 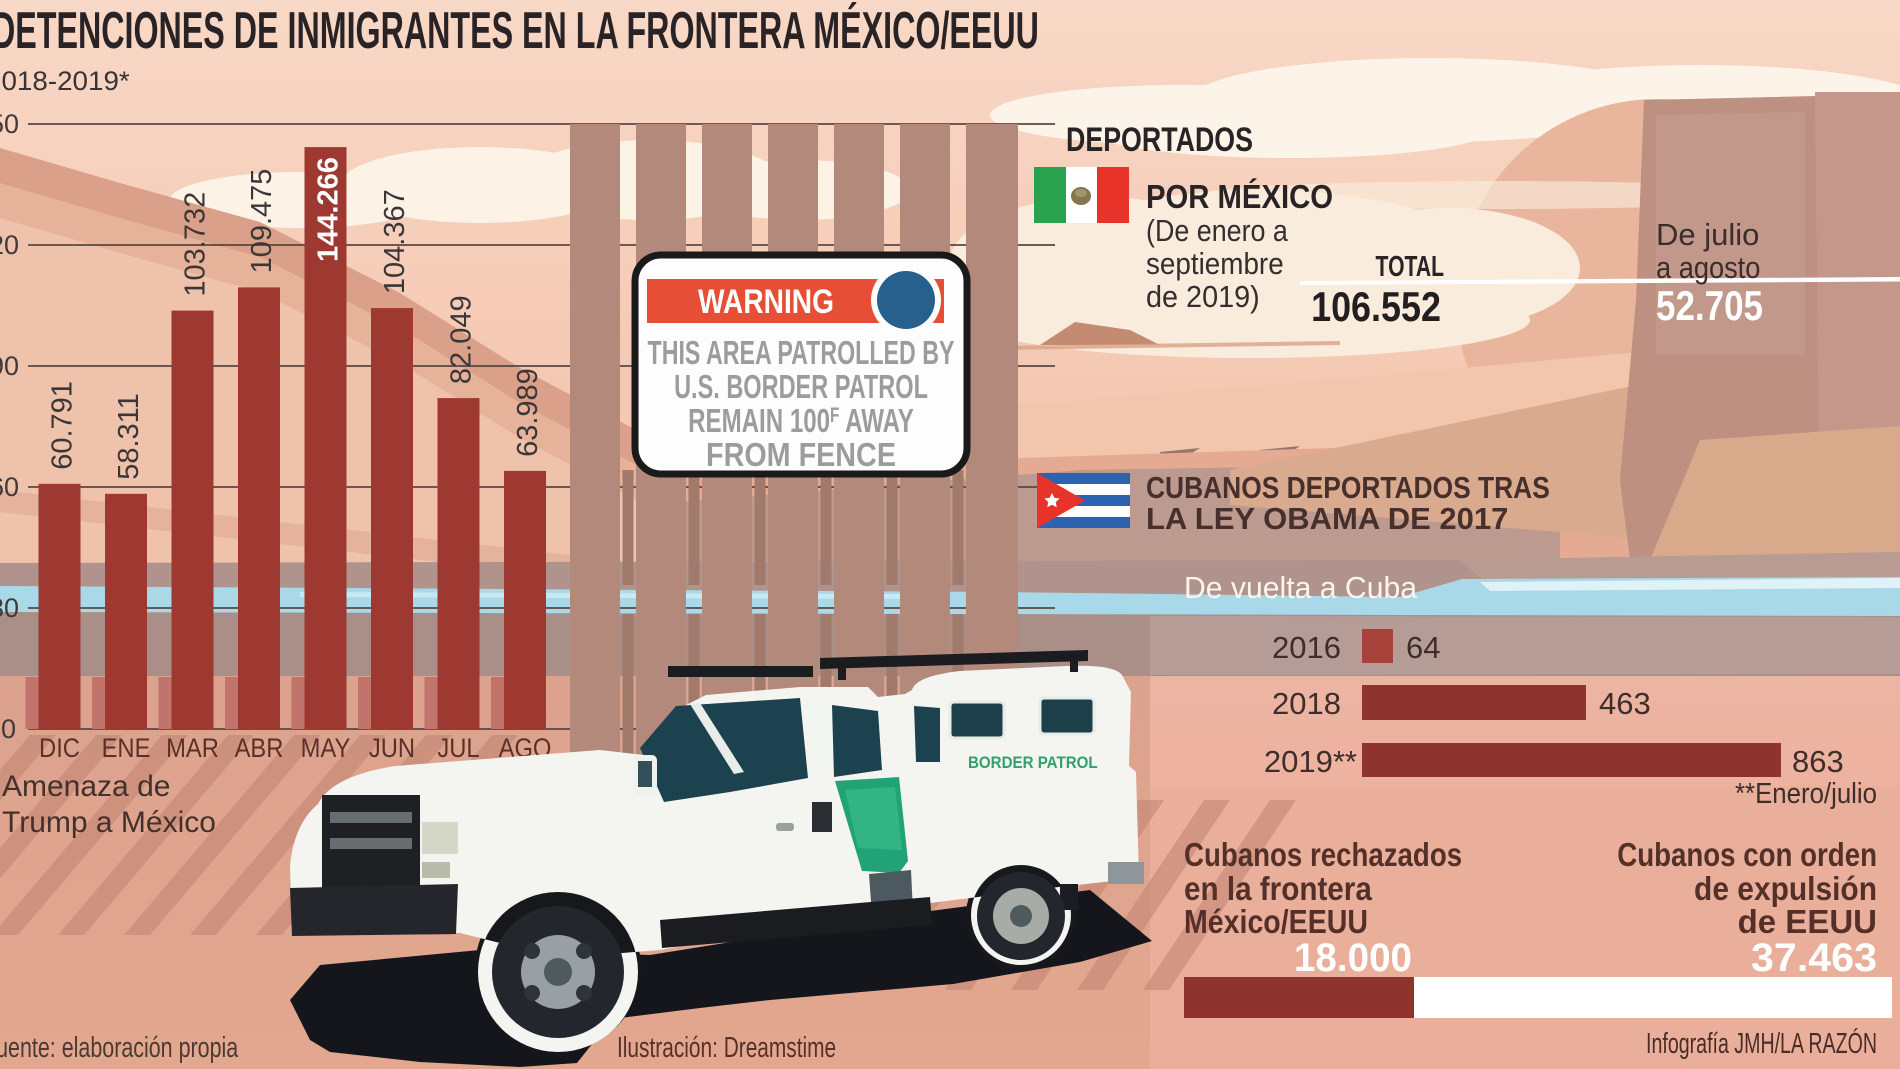 I want to click on svg-text: 2018, so click(x=1306, y=703).